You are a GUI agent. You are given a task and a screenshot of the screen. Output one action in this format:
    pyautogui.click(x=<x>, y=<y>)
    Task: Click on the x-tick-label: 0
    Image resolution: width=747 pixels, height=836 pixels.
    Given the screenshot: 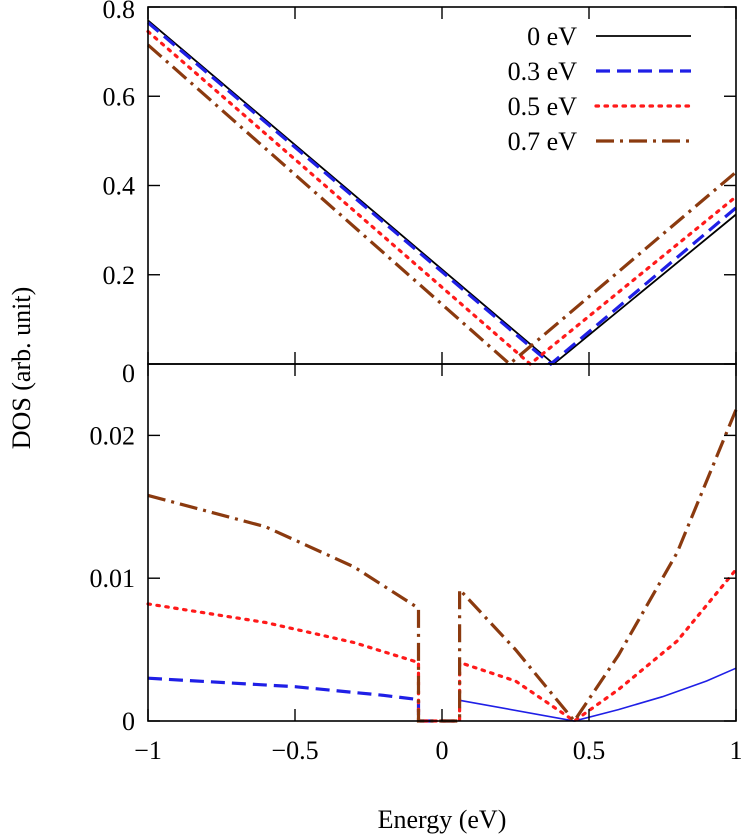 What is the action you would take?
    pyautogui.click(x=442, y=750)
    